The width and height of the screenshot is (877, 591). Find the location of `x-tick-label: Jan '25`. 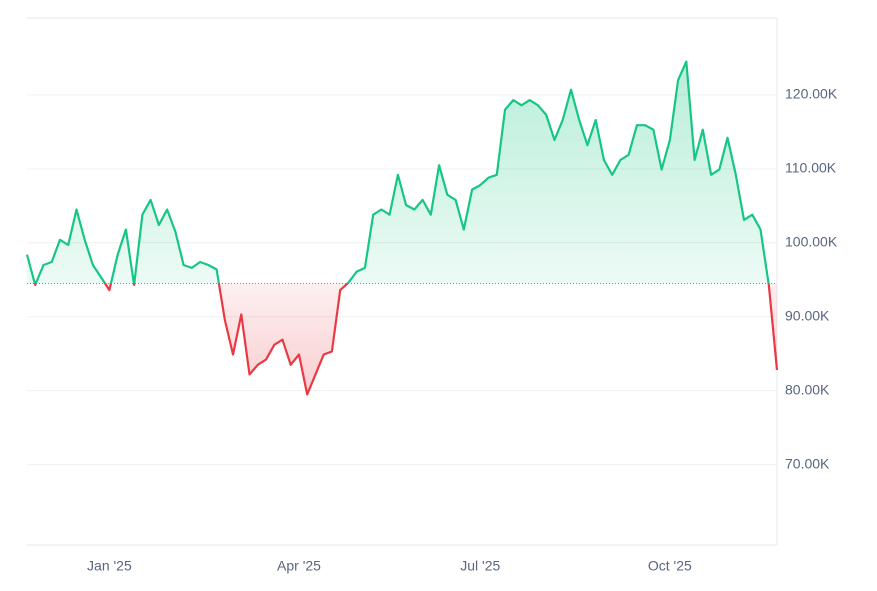

x-tick-label: Jan '25 is located at coordinates (109, 566).